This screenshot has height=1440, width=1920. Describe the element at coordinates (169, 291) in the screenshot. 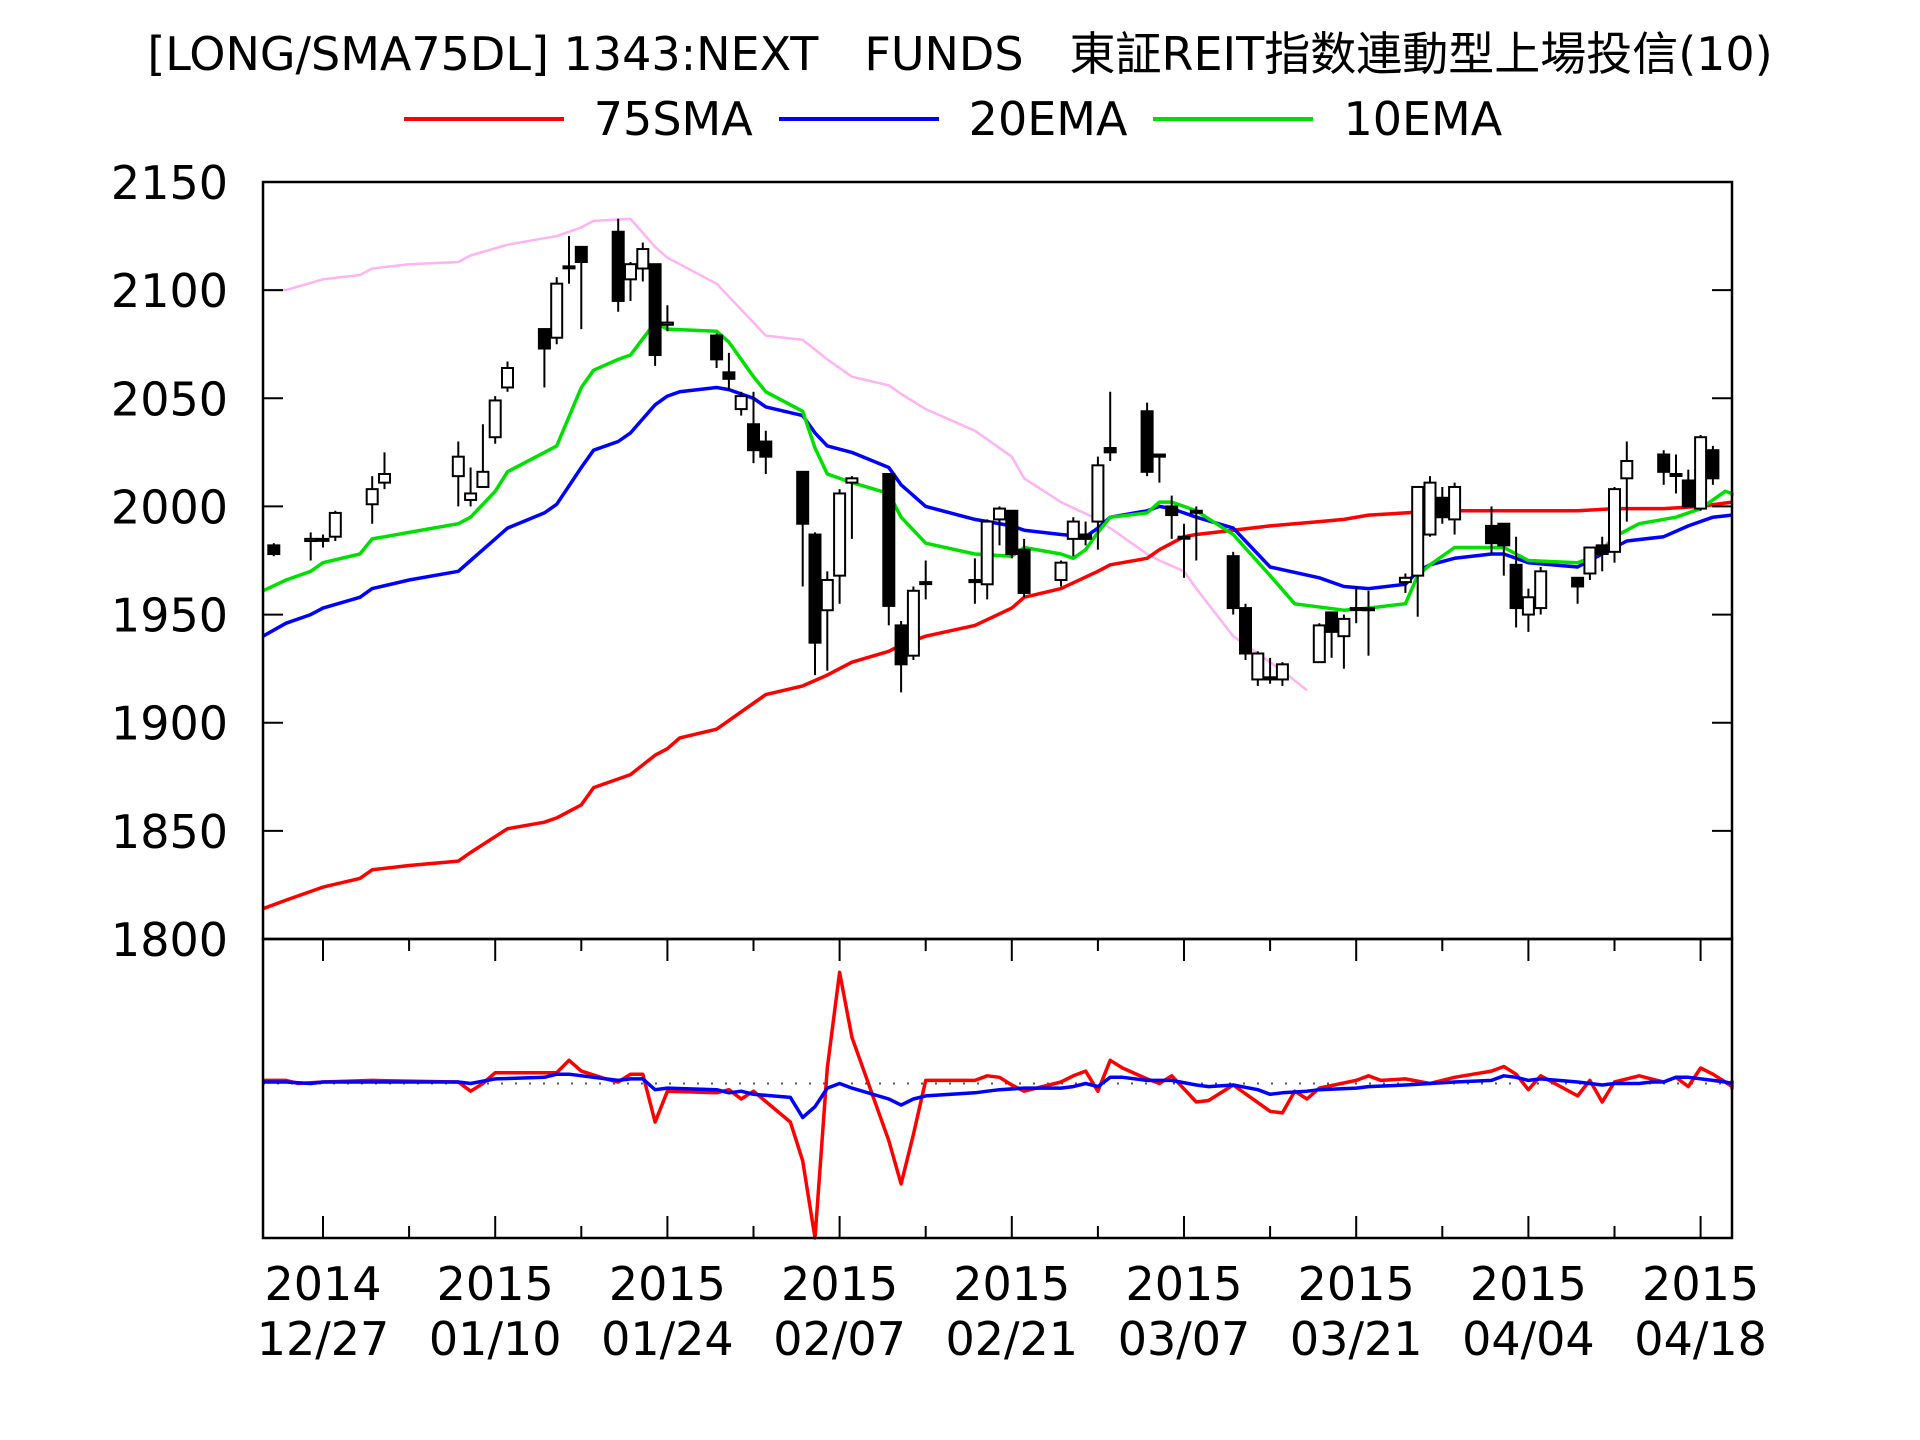

I see `y-tick-label: 2100` at that location.